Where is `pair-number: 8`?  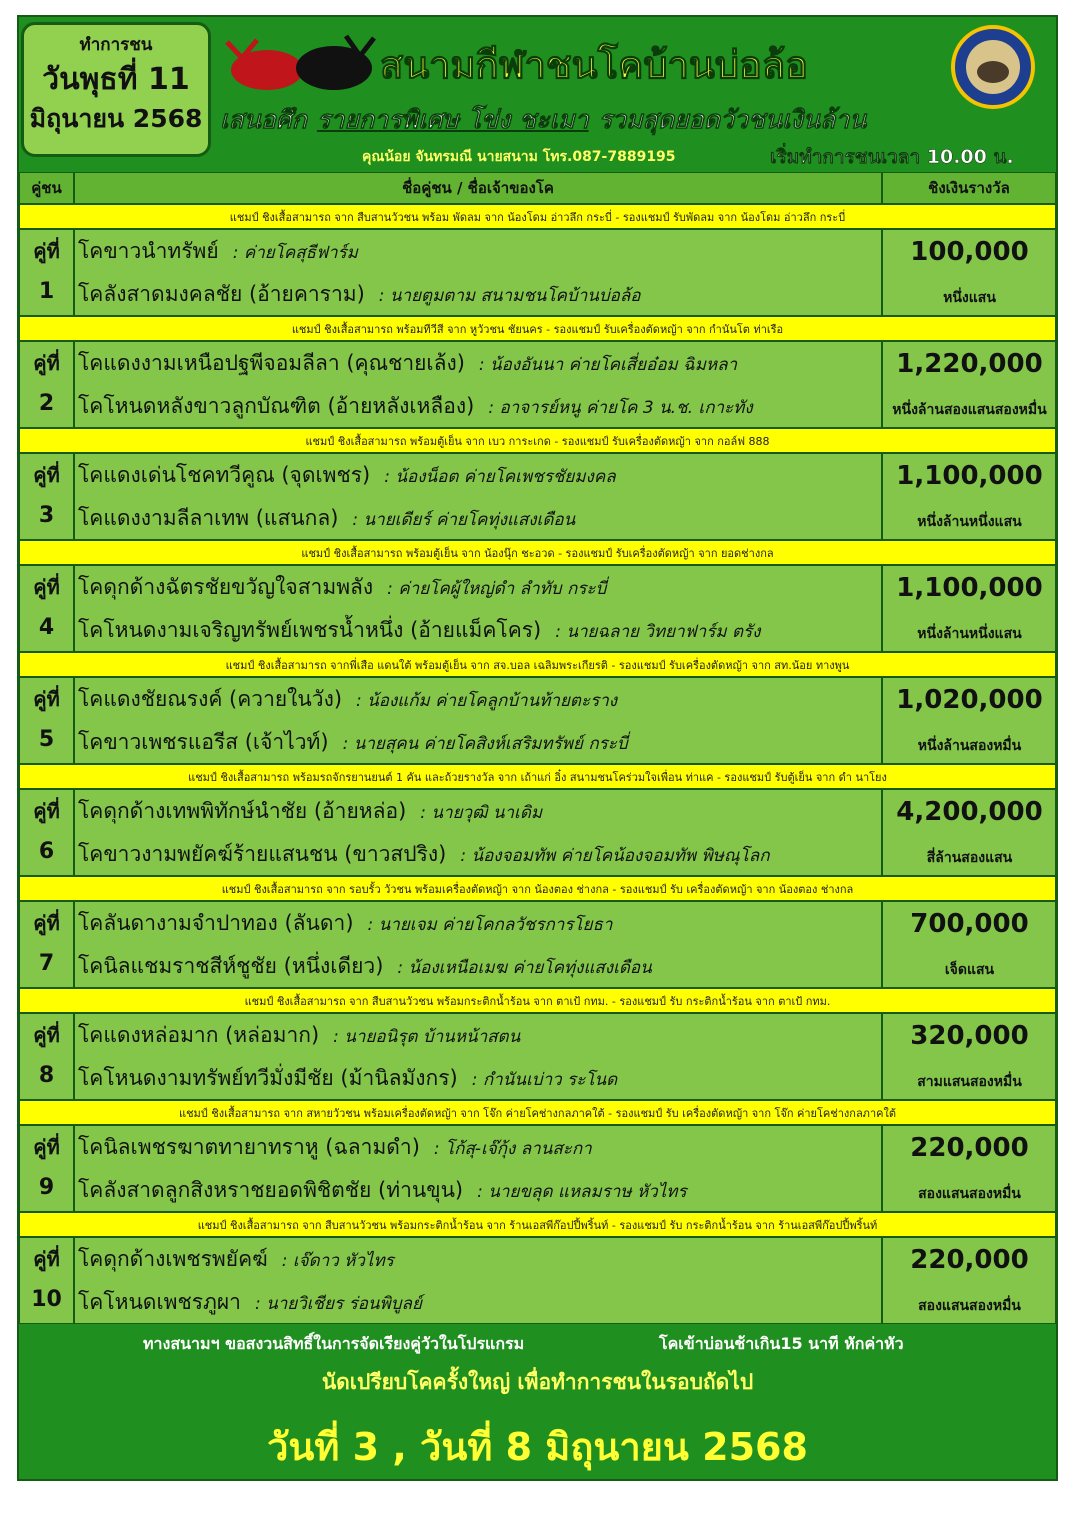
pair-number: 8 is located at coordinates (46, 1075).